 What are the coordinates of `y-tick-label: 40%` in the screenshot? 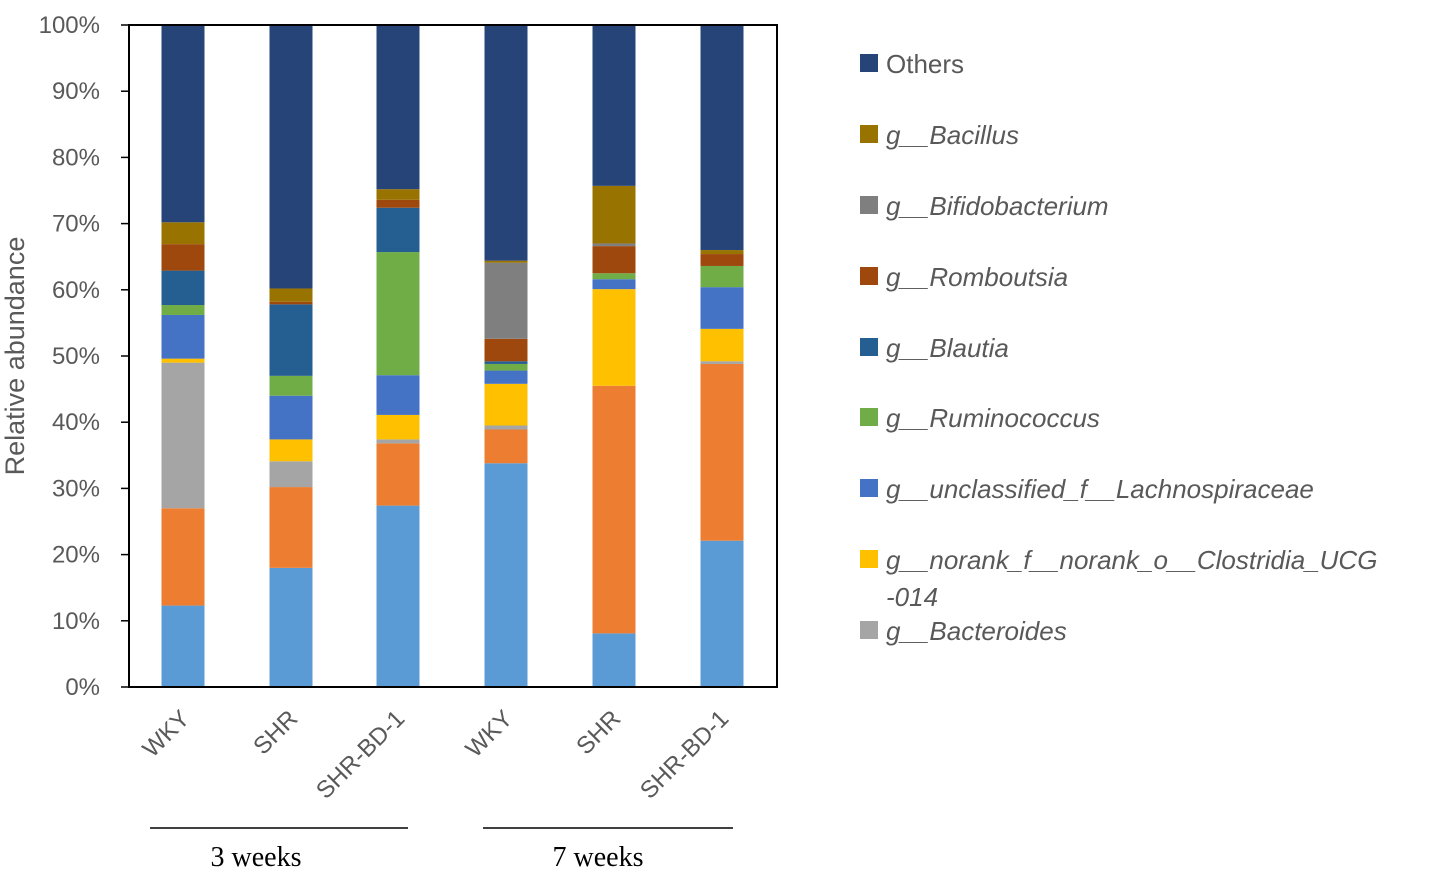 It's located at (76, 422).